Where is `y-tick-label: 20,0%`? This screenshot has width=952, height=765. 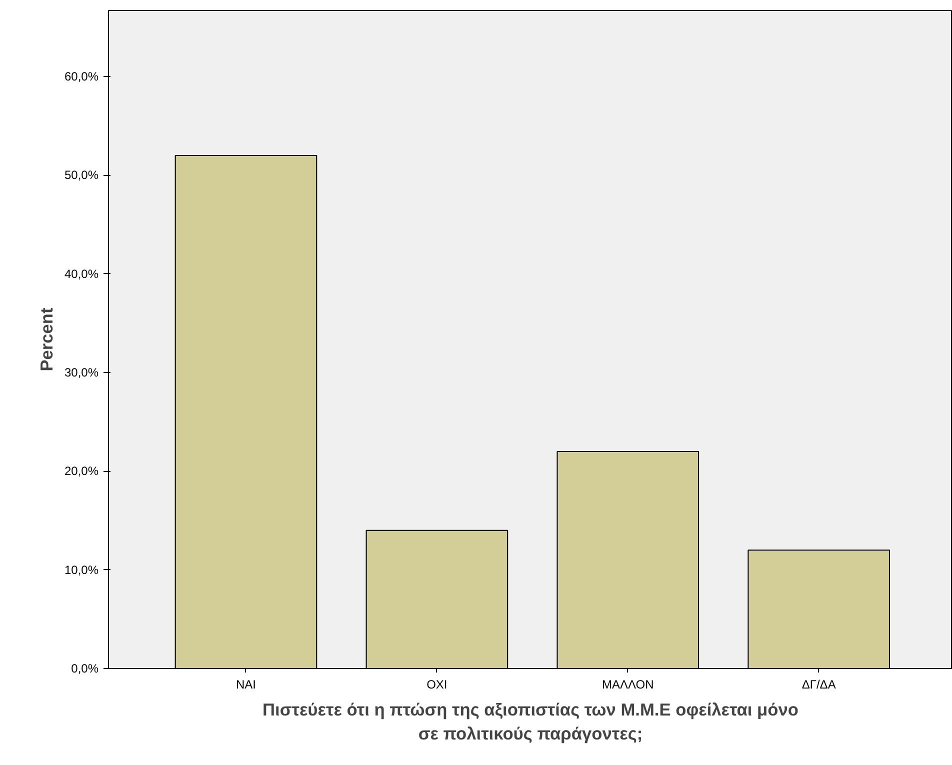 y-tick-label: 20,0% is located at coordinates (81, 471).